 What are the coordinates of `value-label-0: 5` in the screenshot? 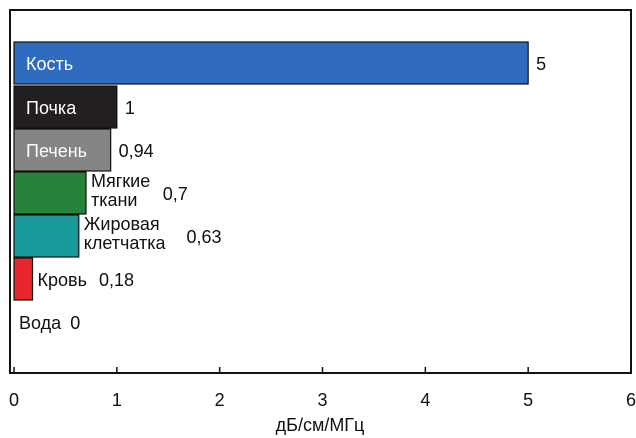 It's located at (541, 64).